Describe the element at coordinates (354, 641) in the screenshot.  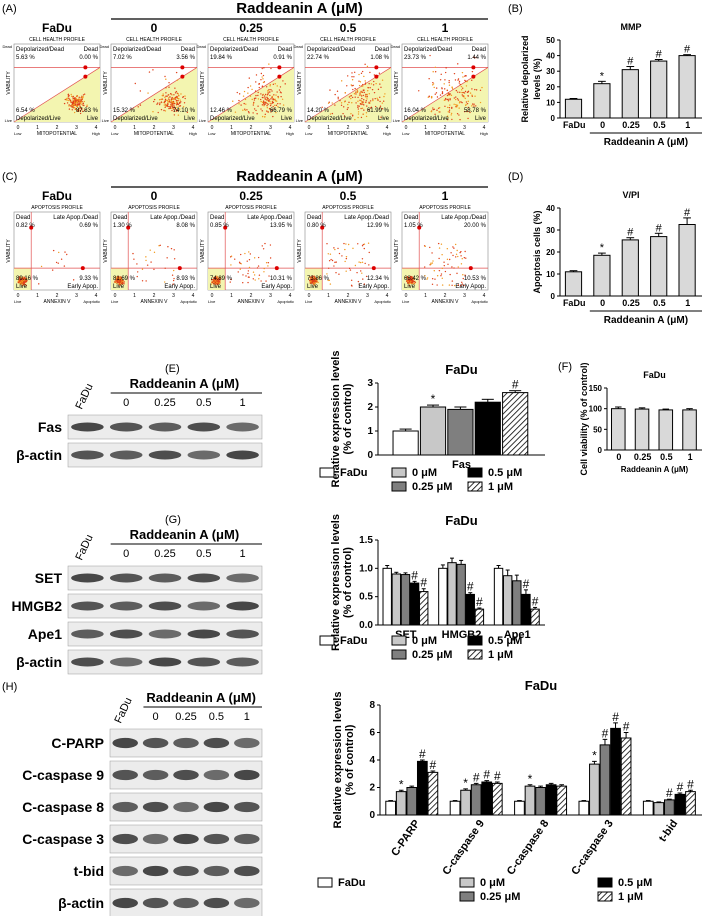
I see `legend-label: FaDu` at that location.